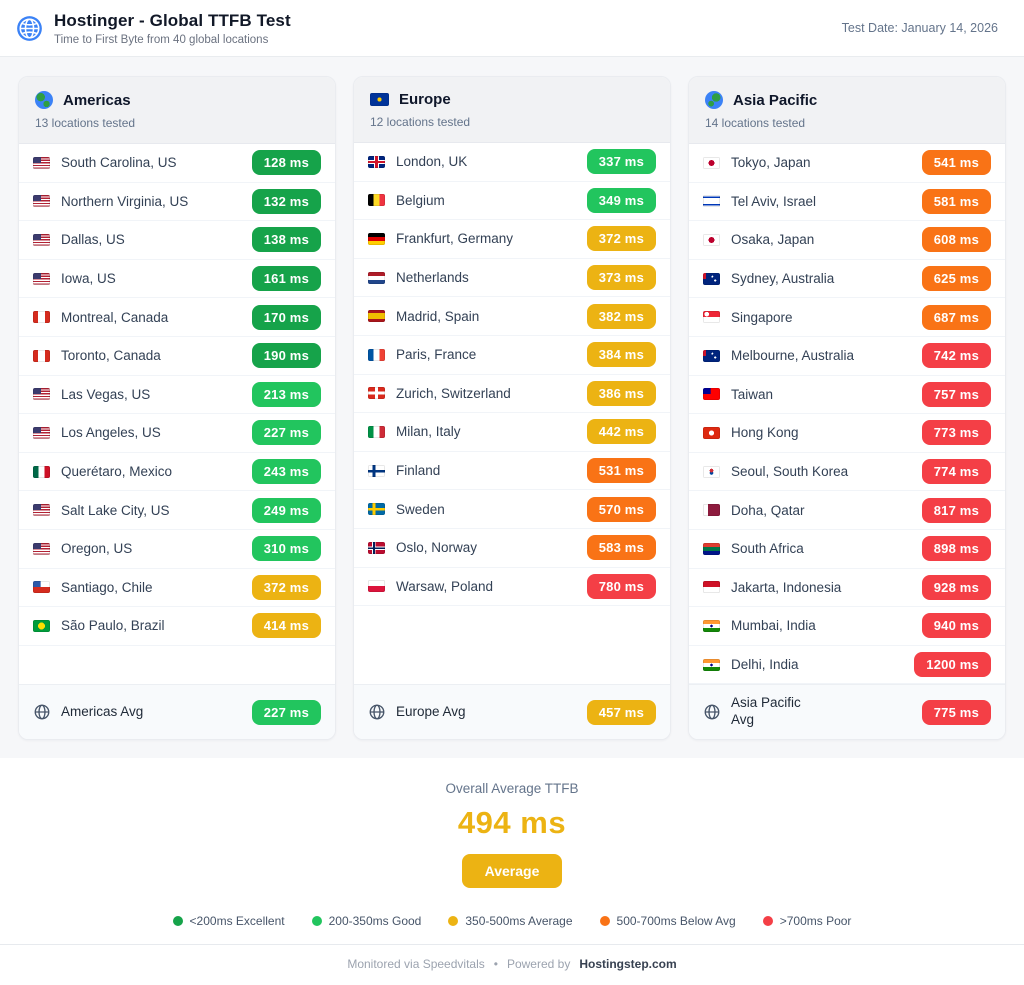  I want to click on flag-icon-il, so click(711, 201).